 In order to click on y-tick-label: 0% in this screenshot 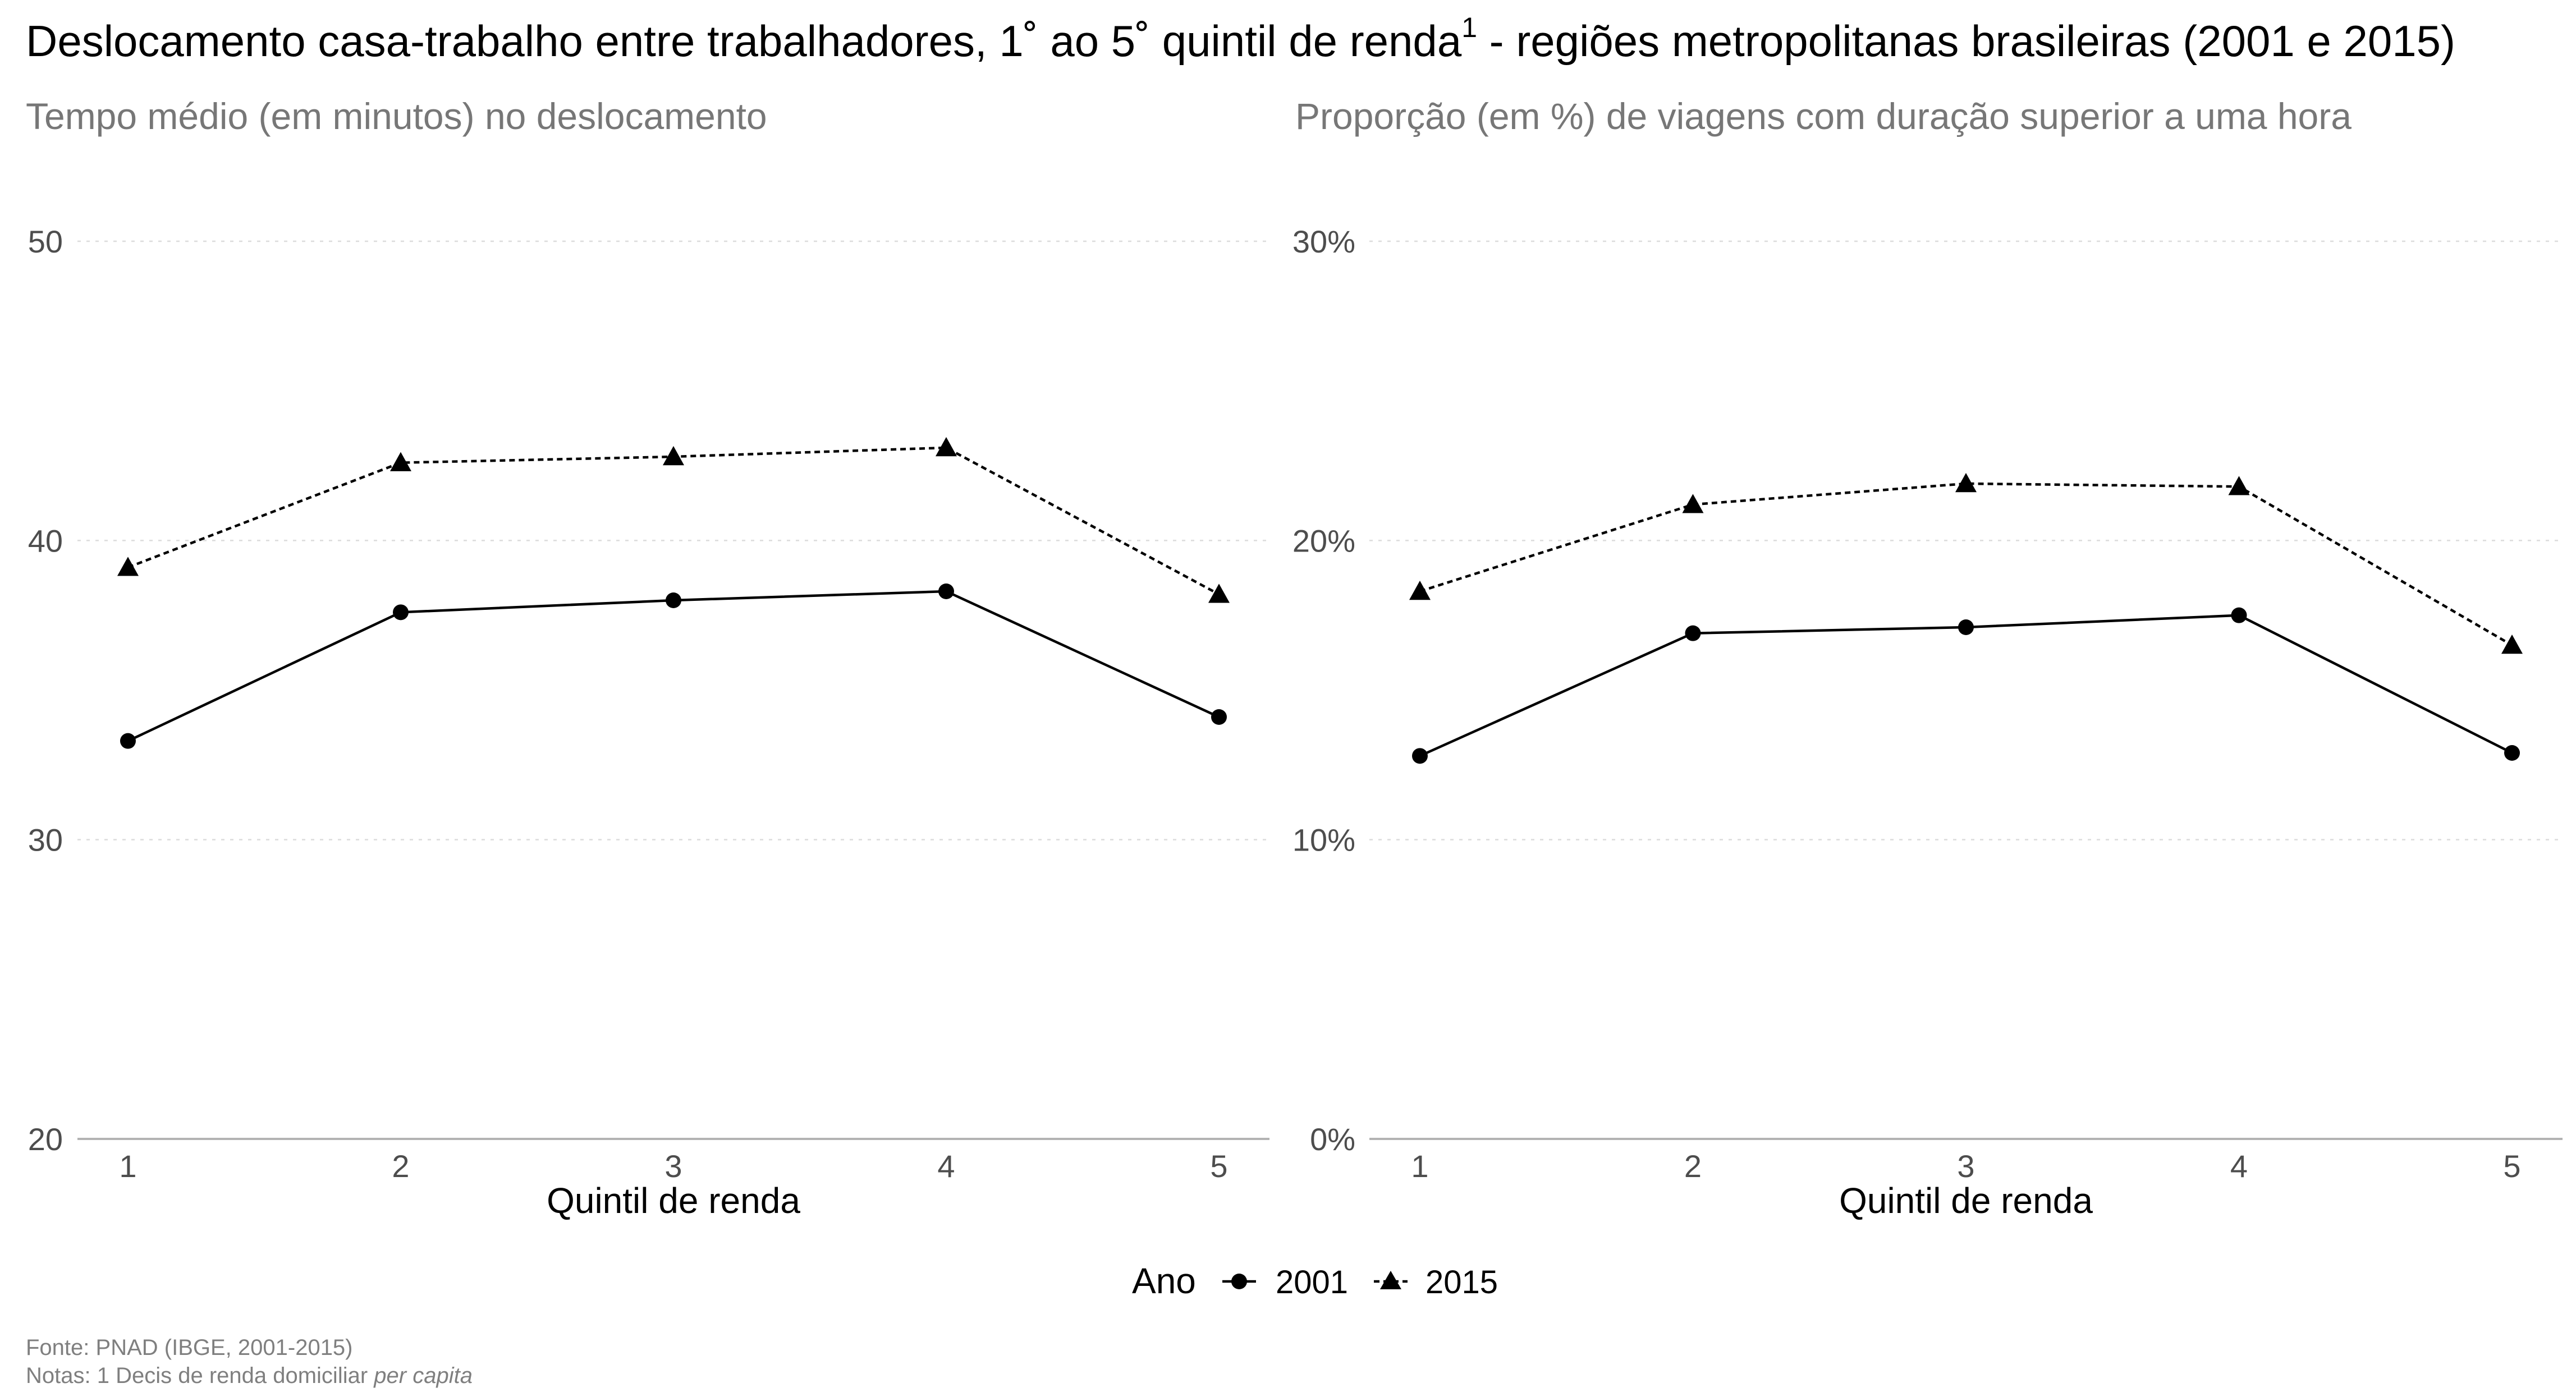, I will do `click(1332, 1139)`.